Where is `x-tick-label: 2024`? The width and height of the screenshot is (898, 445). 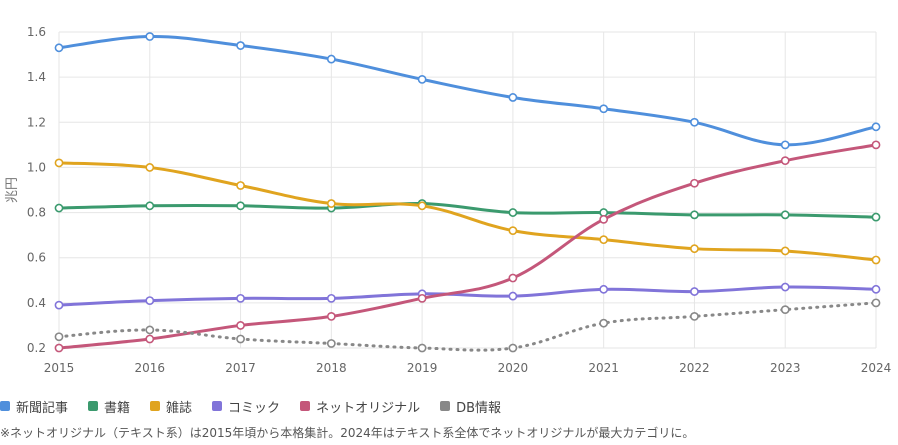 x-tick-label: 2024 is located at coordinates (876, 368).